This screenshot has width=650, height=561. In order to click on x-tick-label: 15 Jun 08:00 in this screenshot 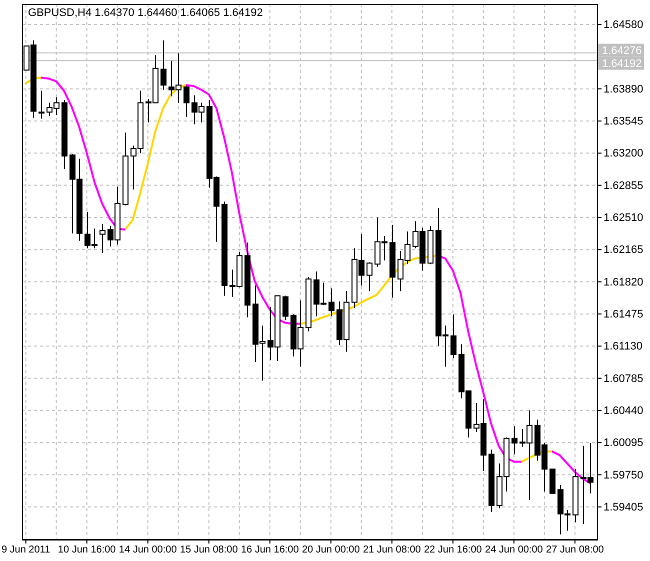, I will do `click(209, 550)`.